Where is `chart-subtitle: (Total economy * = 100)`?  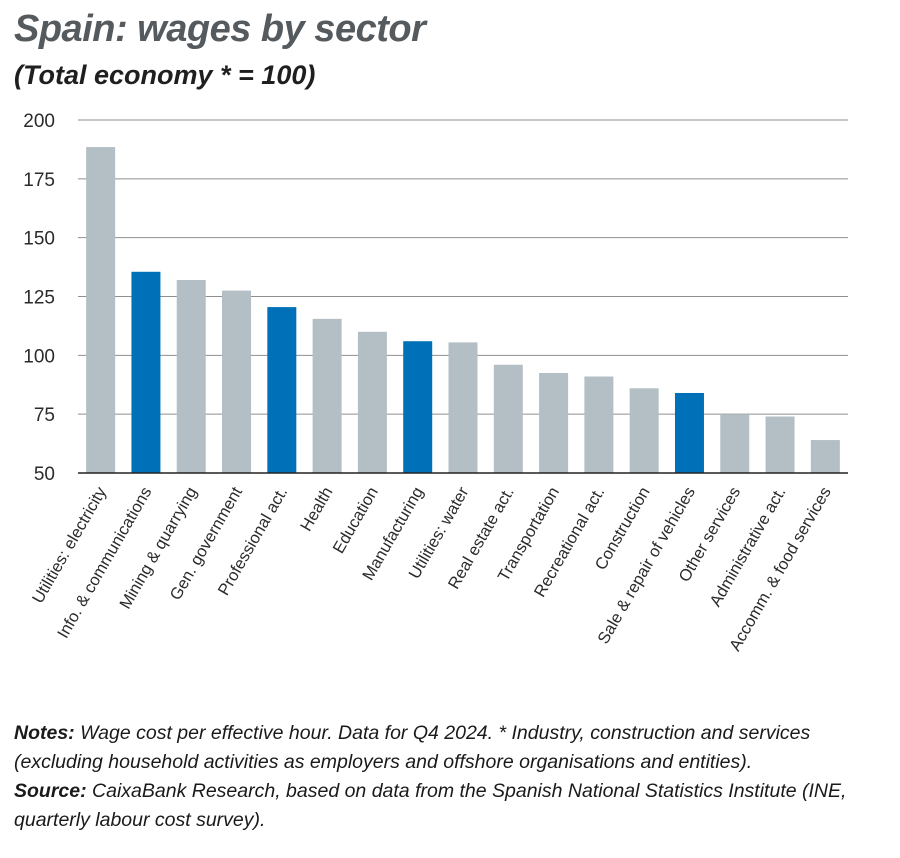 chart-subtitle: (Total economy * = 100) is located at coordinates (165, 75).